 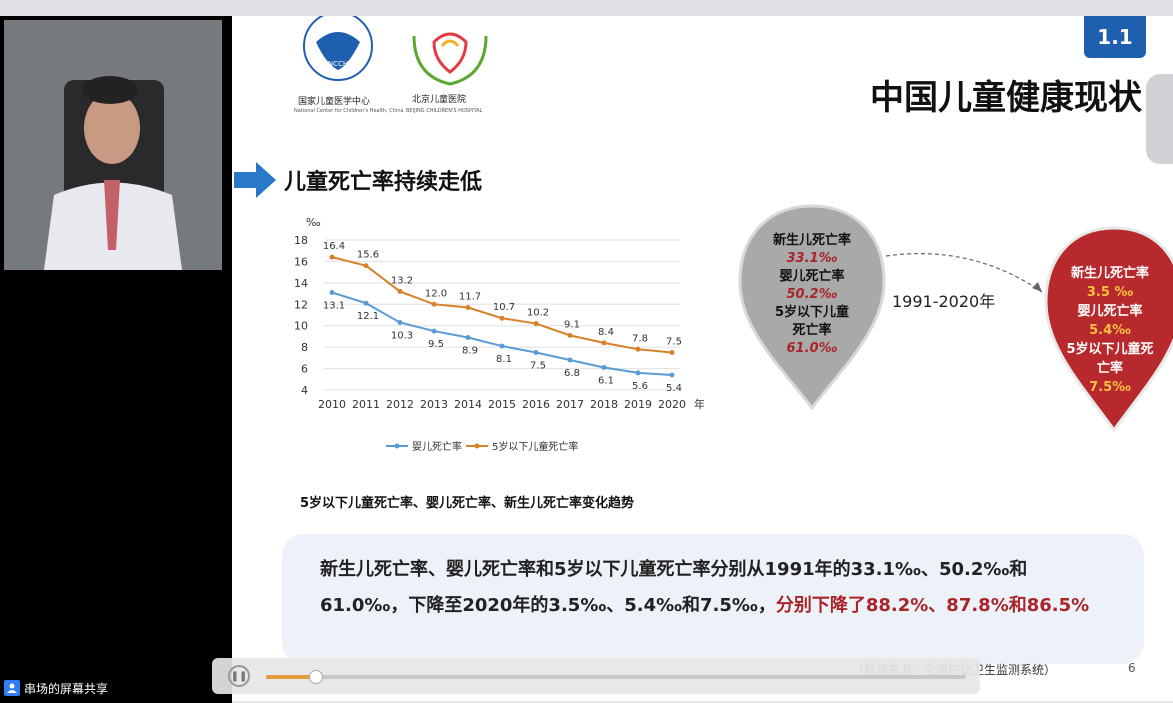 I want to click on pin-2020-neonatal-label: 新生儿死亡率, so click(x=1109, y=273).